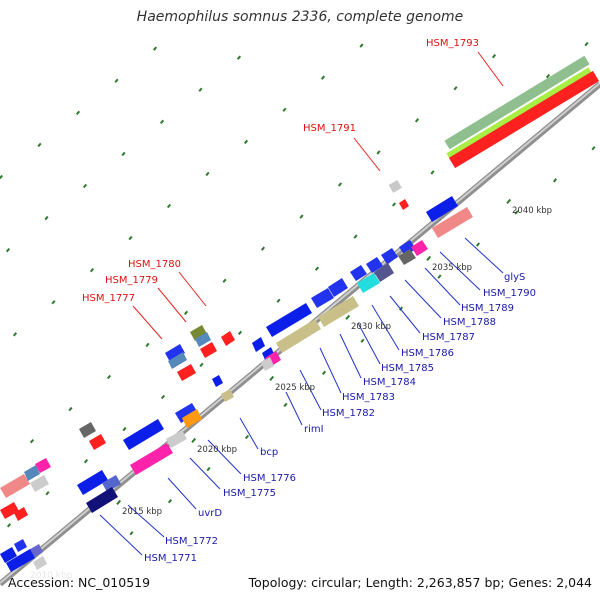 The height and width of the screenshot is (600, 600). What do you see at coordinates (191, 541) in the screenshot?
I see `gene-label: HSM_1772` at bounding box center [191, 541].